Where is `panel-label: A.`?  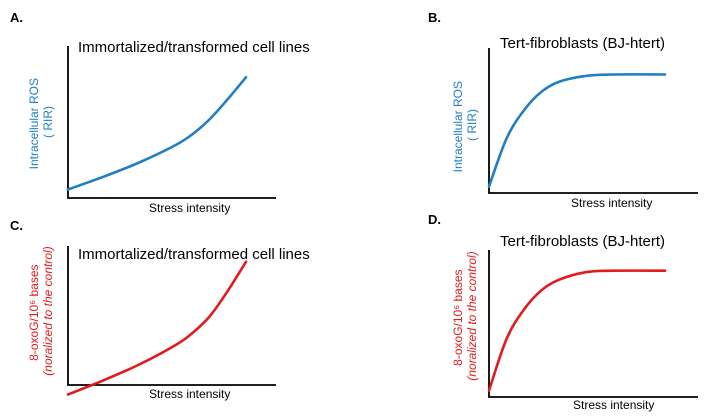
panel-label: A. is located at coordinates (16, 17).